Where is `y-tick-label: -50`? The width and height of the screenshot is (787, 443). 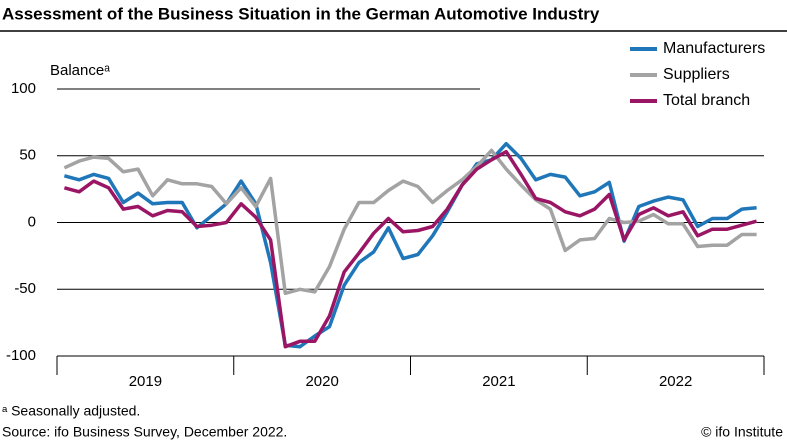 y-tick-label: -50 is located at coordinates (25, 288).